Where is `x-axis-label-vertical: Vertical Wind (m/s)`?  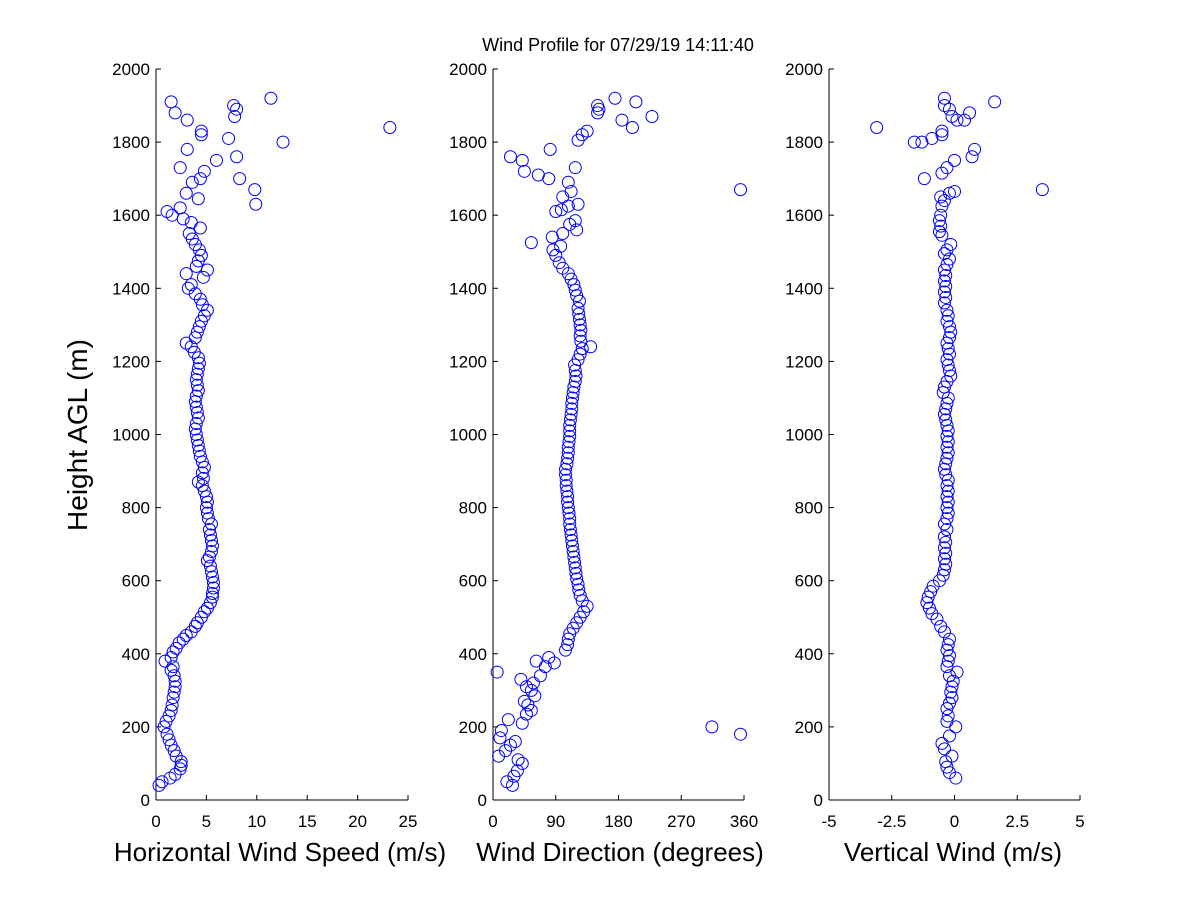
x-axis-label-vertical: Vertical Wind (m/s) is located at coordinates (953, 852).